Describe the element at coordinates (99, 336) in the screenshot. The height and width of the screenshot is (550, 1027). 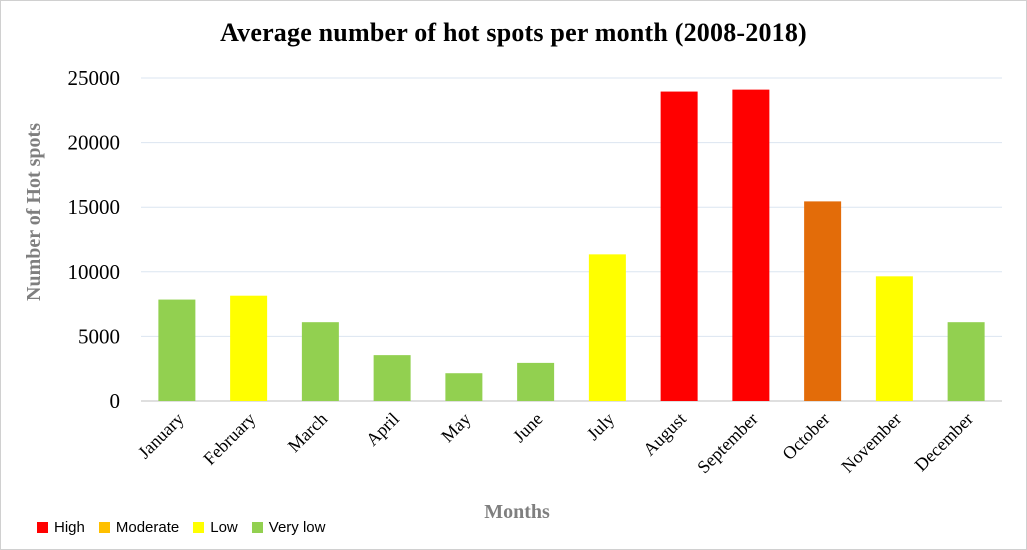
I see `y-tick-label: 5000` at that location.